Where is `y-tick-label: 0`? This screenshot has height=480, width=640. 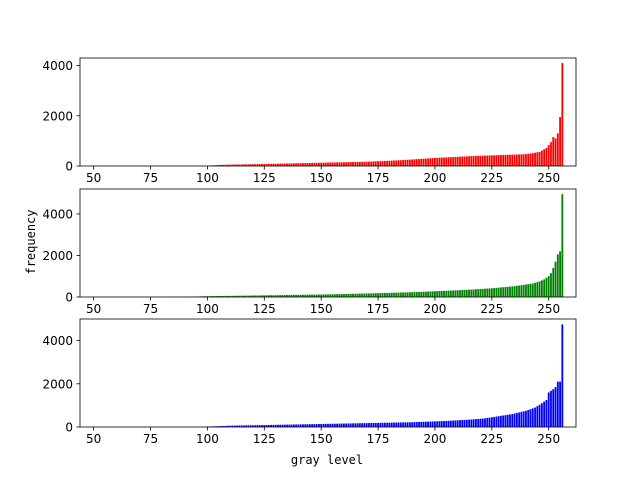
y-tick-label: 0 is located at coordinates (69, 167).